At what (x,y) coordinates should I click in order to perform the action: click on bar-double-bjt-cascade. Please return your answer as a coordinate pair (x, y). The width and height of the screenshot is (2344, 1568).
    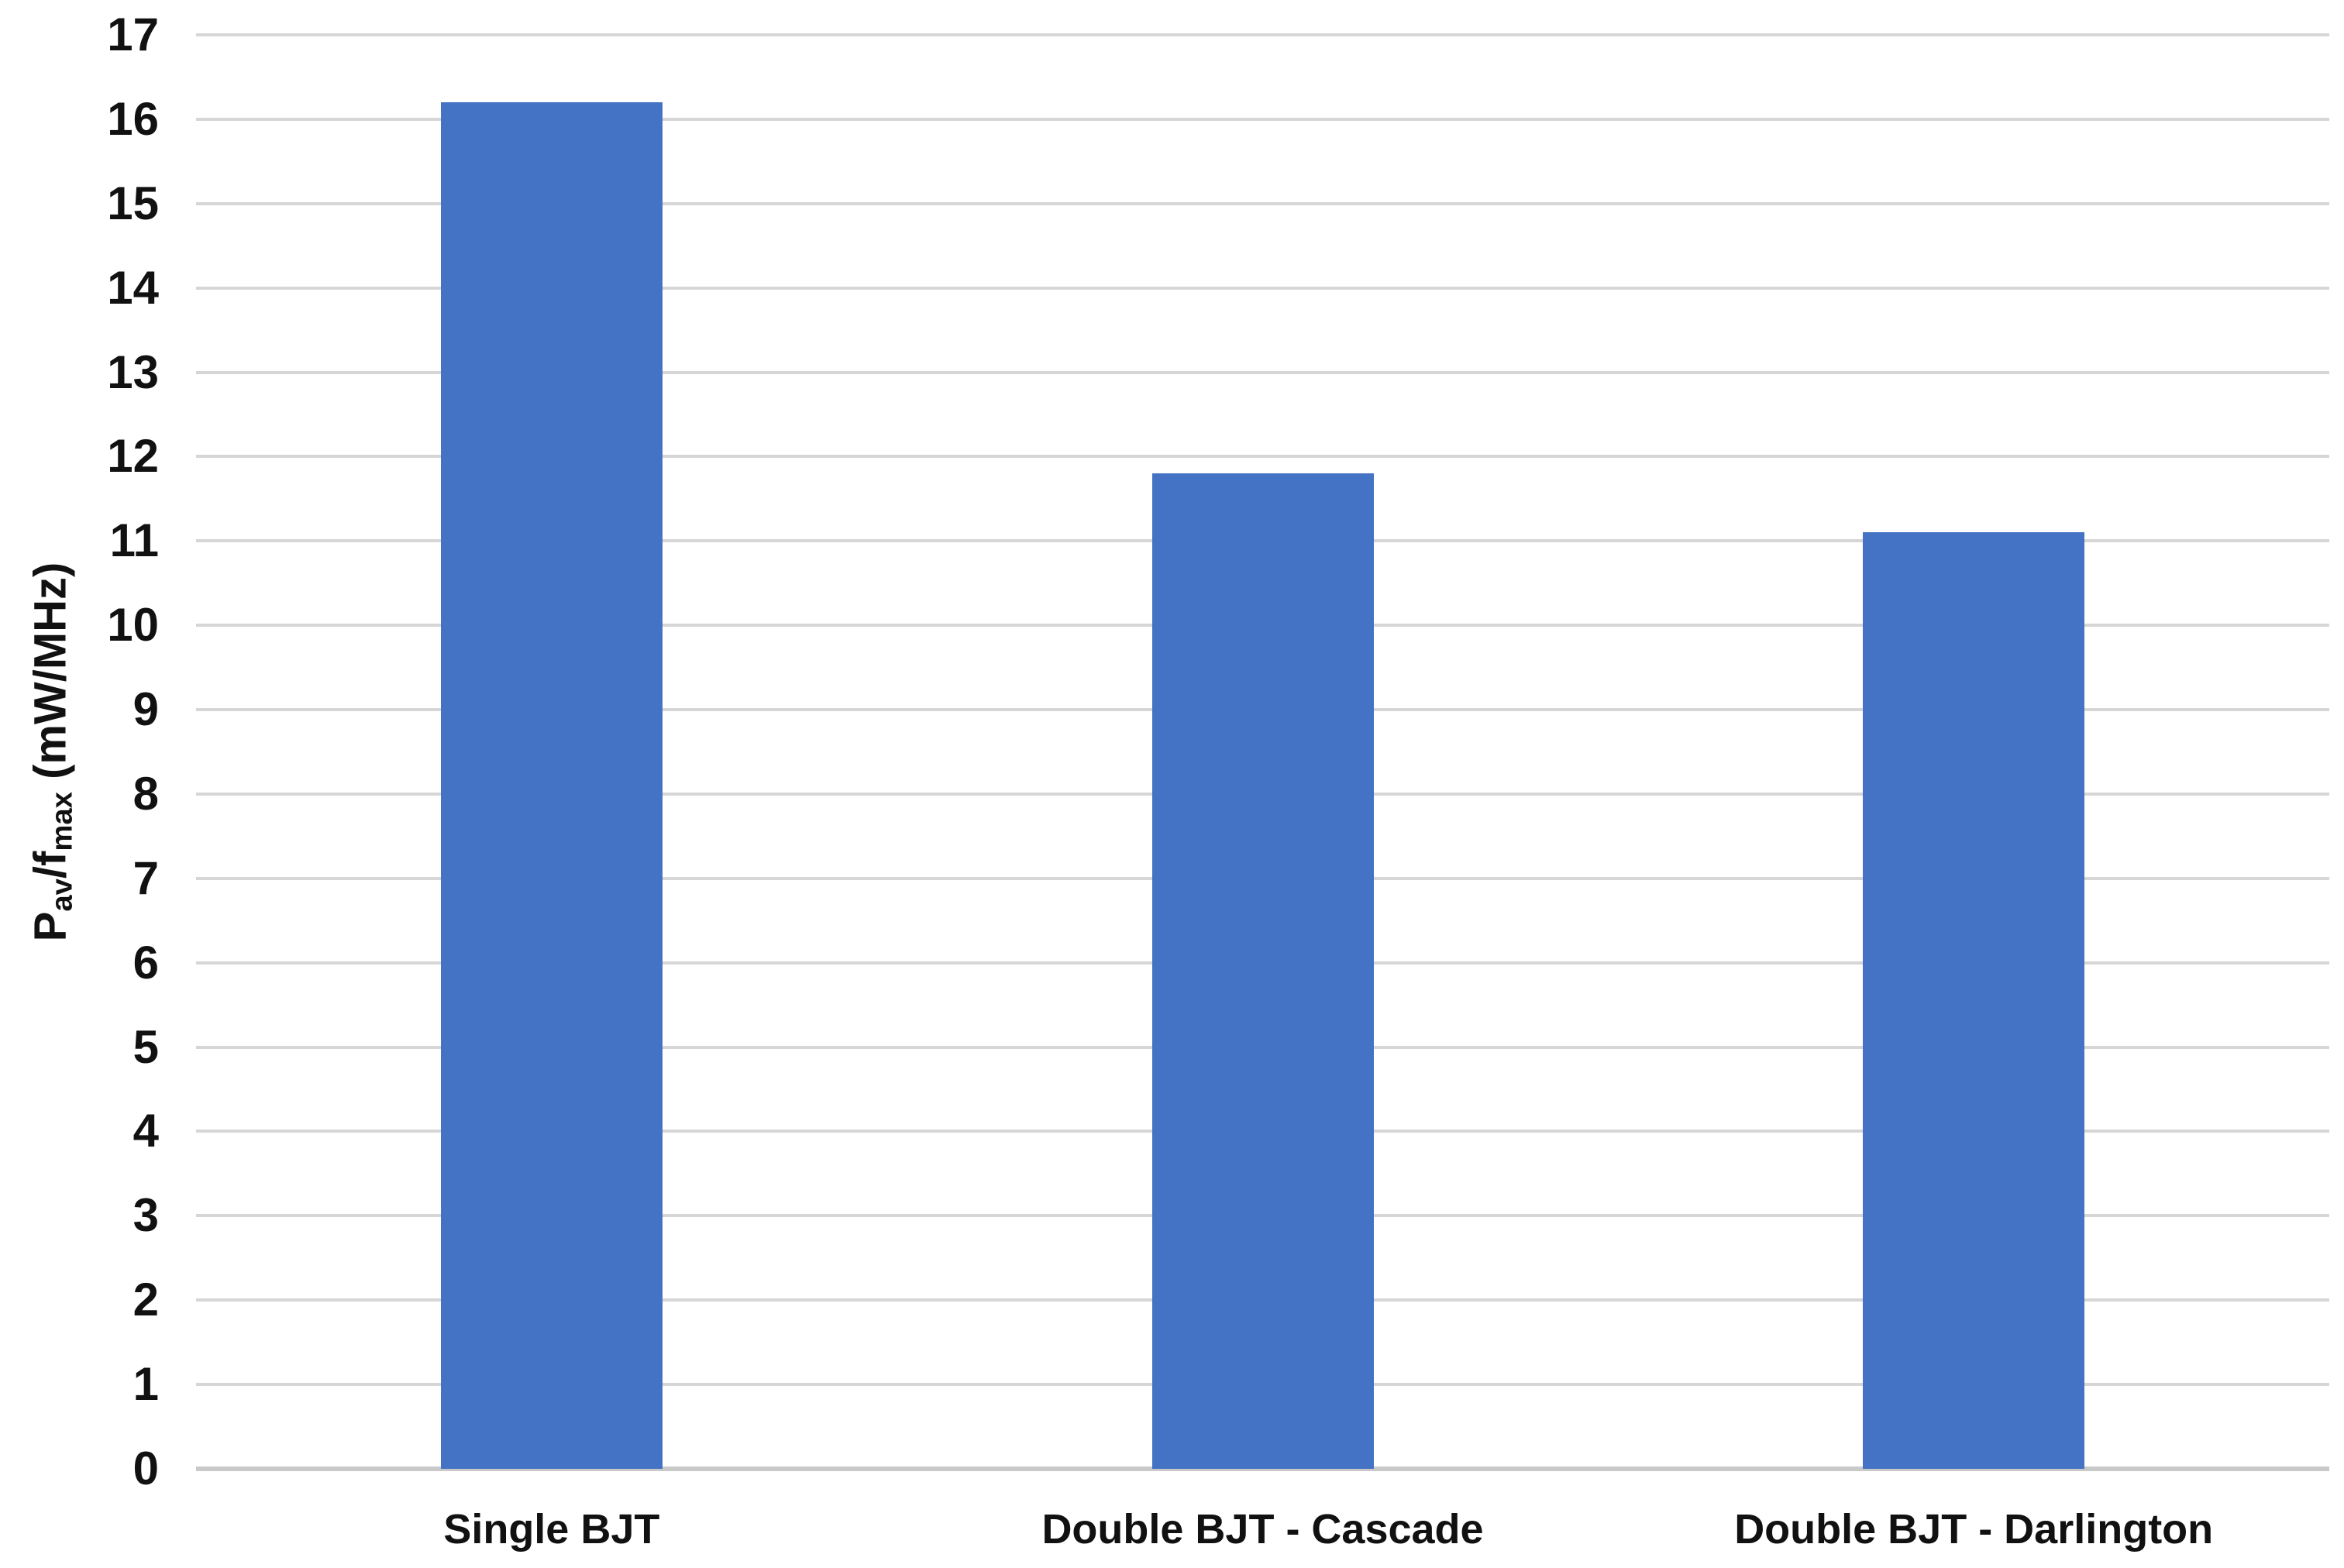
    Looking at the image, I should click on (1262, 971).